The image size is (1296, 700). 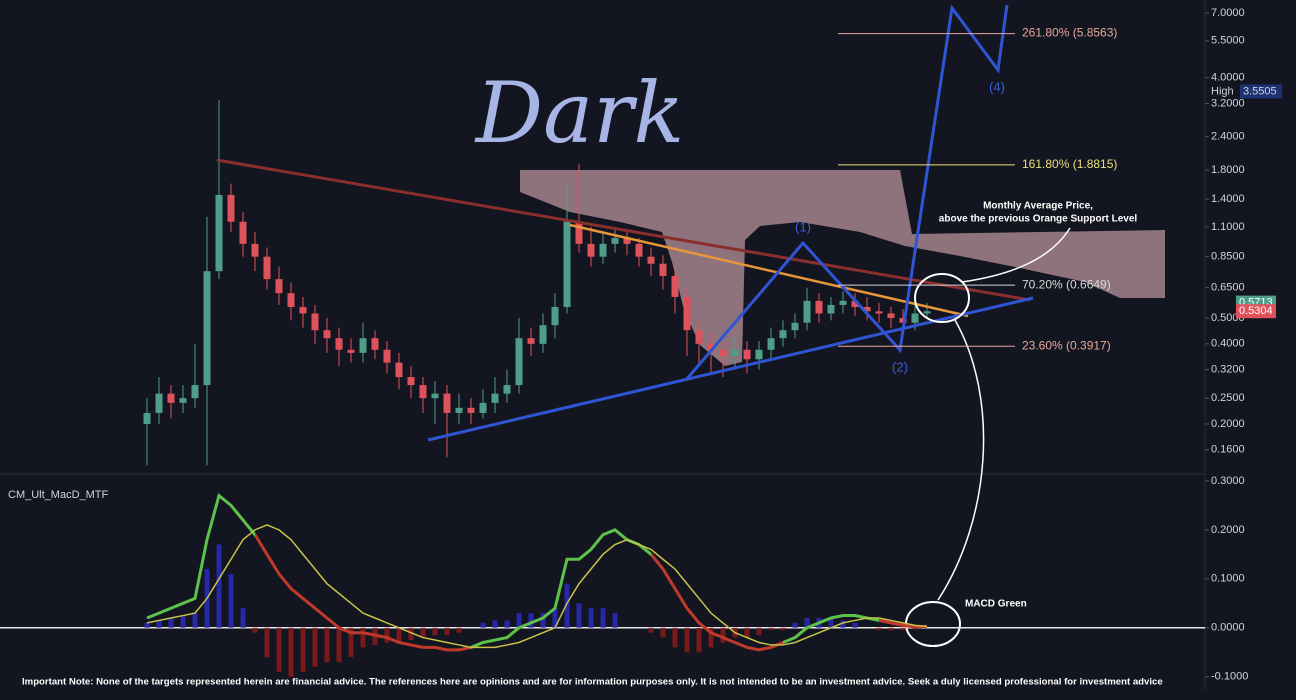 I want to click on wave-label: (1), so click(x=803, y=226).